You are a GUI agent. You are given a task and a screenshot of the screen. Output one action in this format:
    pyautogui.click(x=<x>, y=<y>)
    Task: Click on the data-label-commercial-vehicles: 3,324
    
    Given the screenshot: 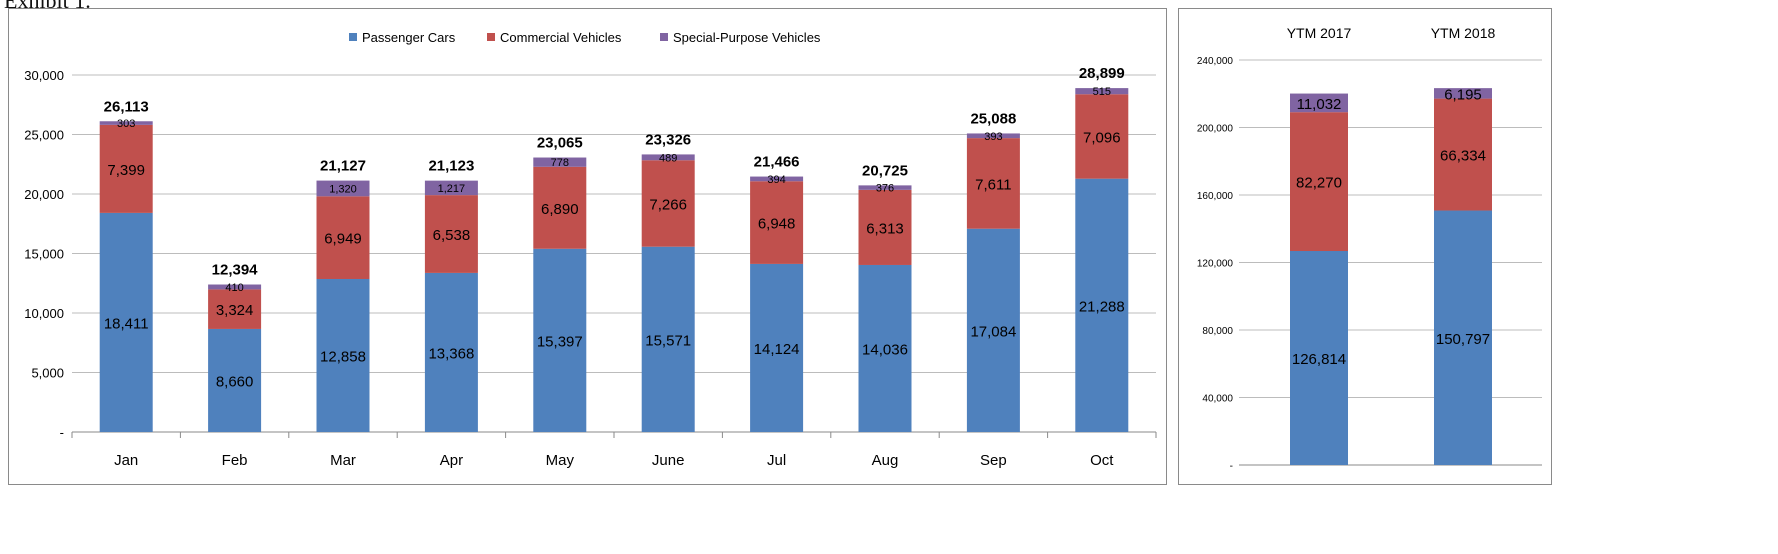 What is the action you would take?
    pyautogui.click(x=235, y=310)
    